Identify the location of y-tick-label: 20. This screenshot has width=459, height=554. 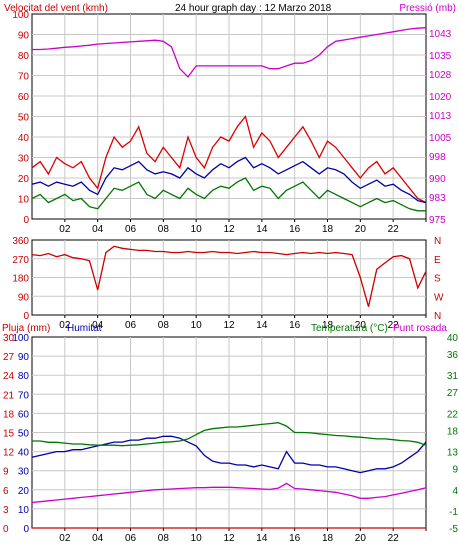
(24, 179).